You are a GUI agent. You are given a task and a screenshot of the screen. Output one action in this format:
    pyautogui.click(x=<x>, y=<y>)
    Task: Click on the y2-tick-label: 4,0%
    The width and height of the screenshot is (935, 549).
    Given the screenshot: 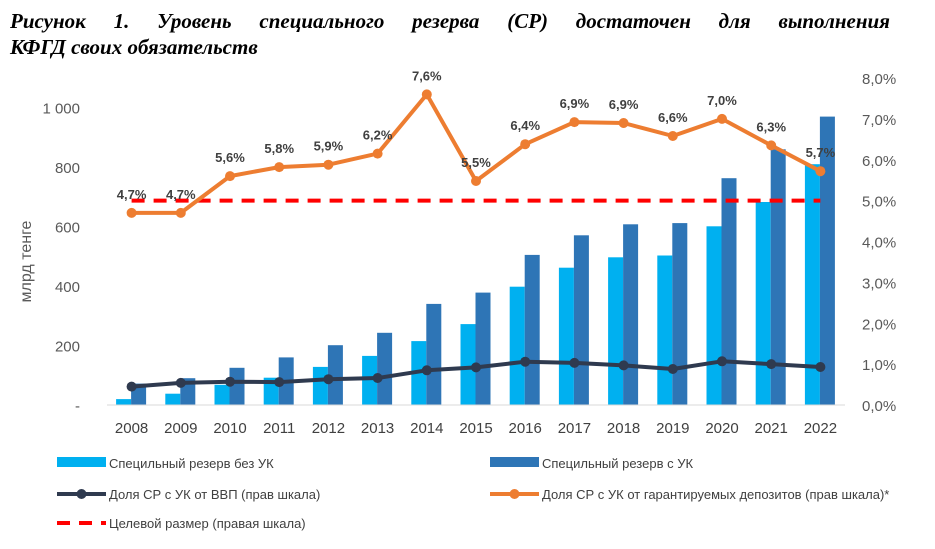 What is the action you would take?
    pyautogui.click(x=879, y=243)
    